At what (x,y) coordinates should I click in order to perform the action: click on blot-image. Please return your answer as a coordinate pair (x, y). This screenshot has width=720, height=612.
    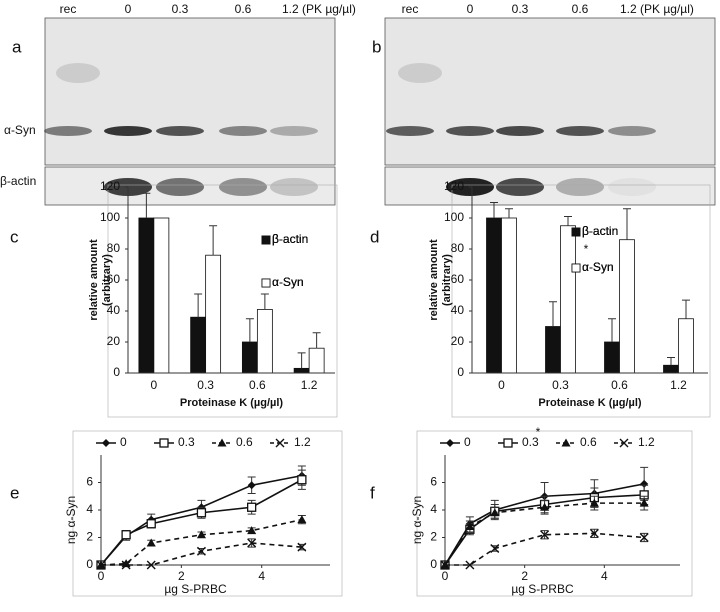
    Looking at the image, I should click on (550, 91).